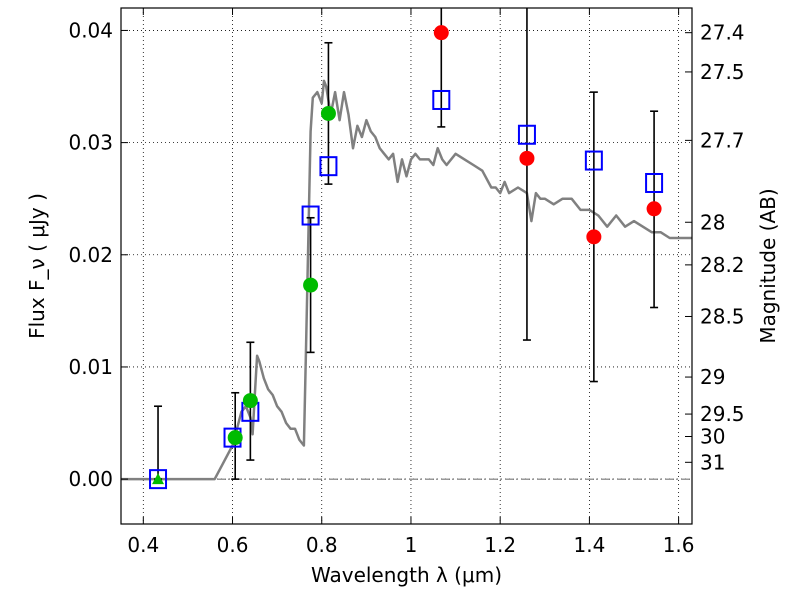 This screenshot has width=800, height=600. I want to click on right-tick-label-0: 27.4, so click(722, 33).